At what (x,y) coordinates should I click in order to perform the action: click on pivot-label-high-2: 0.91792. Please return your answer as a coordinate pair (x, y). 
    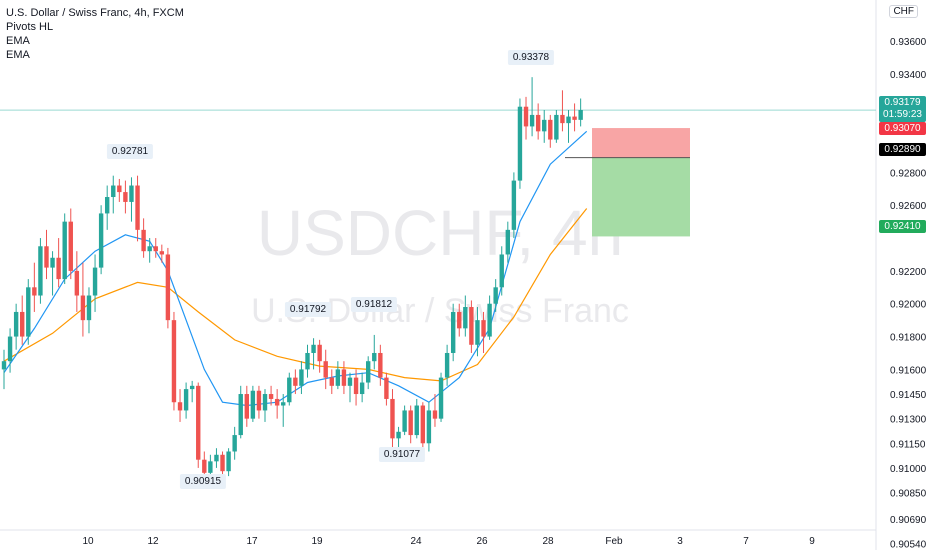
    Looking at the image, I should click on (308, 309).